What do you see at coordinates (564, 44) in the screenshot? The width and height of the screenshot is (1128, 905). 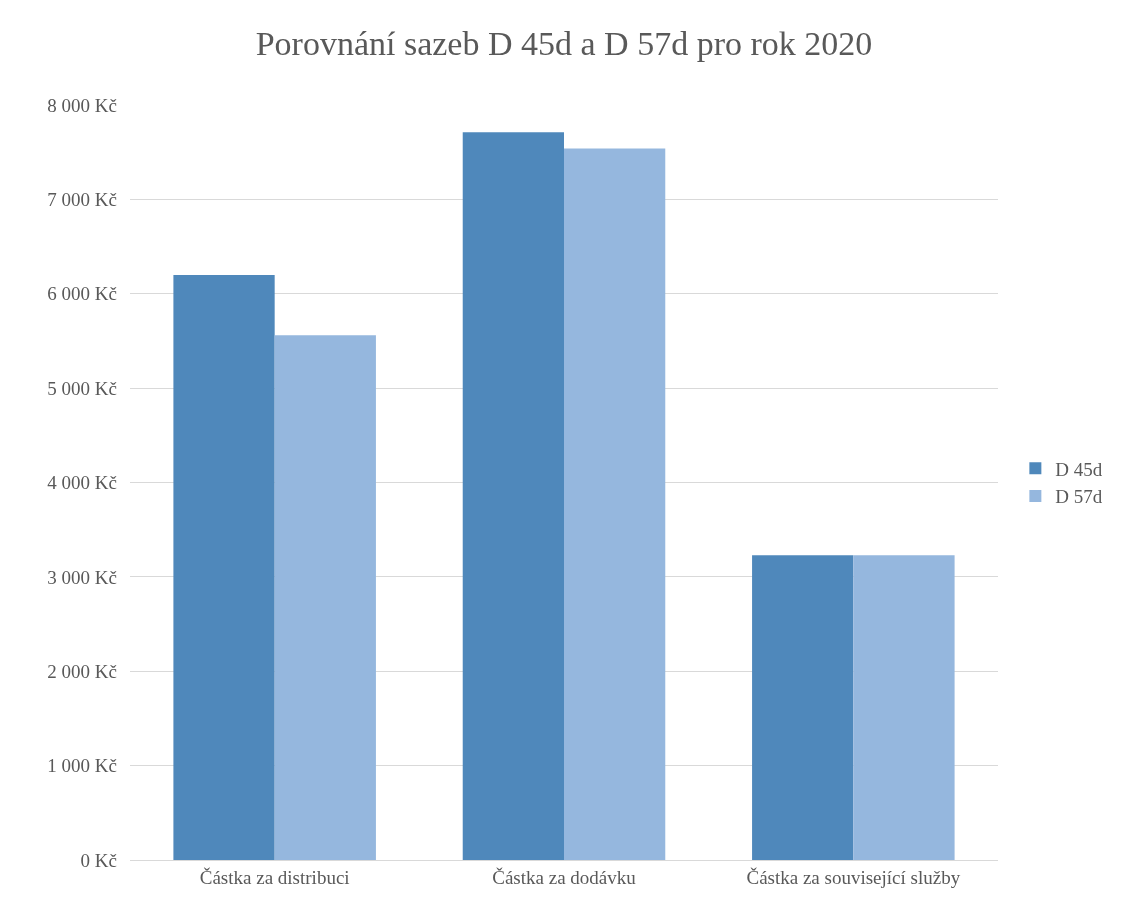 I see `chart-title: Porovnání sazeb D 45d a D 57d pro rok 2020` at bounding box center [564, 44].